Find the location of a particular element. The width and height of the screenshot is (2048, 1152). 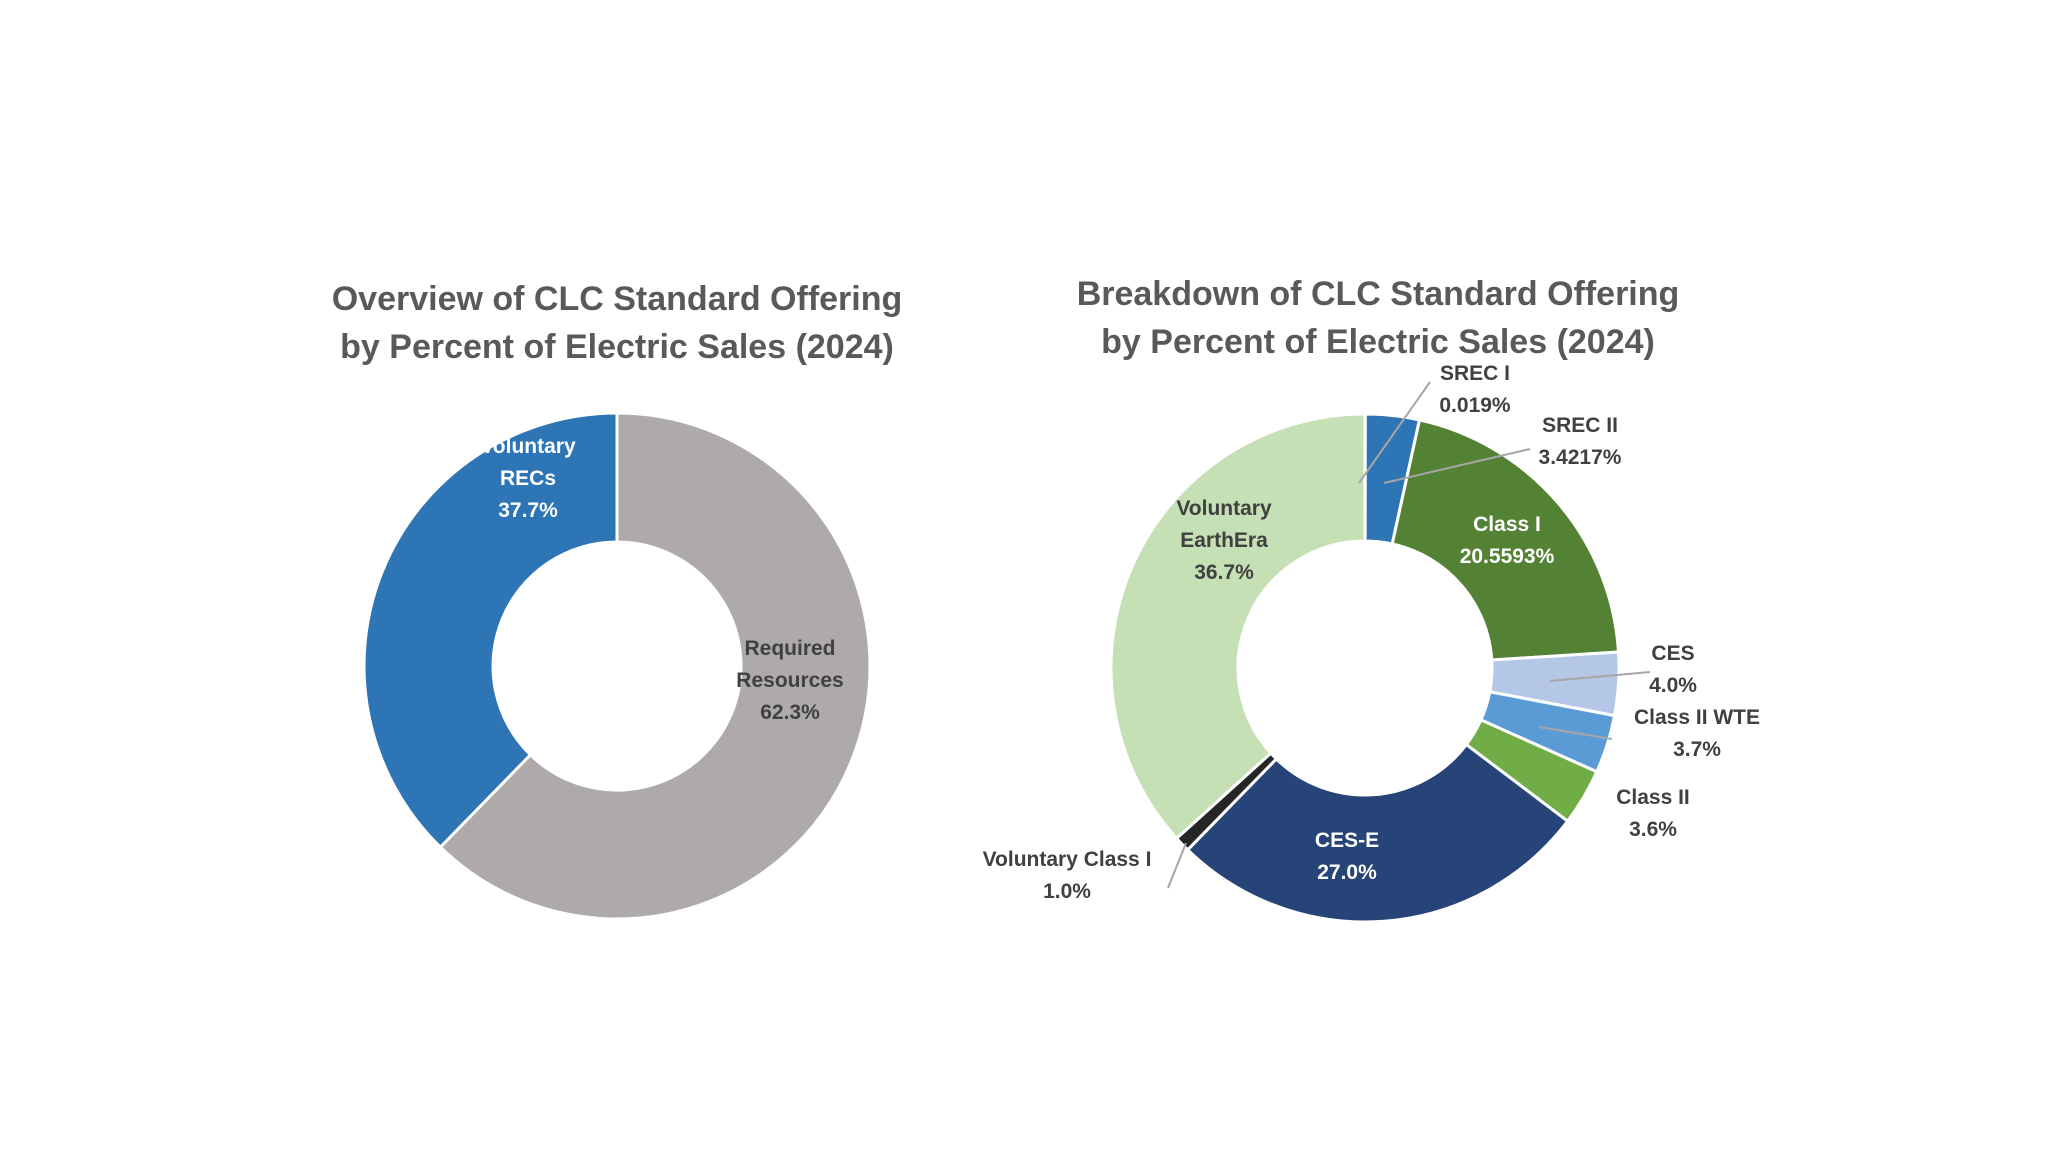

value-label-ces: 4.0% is located at coordinates (1673, 685).